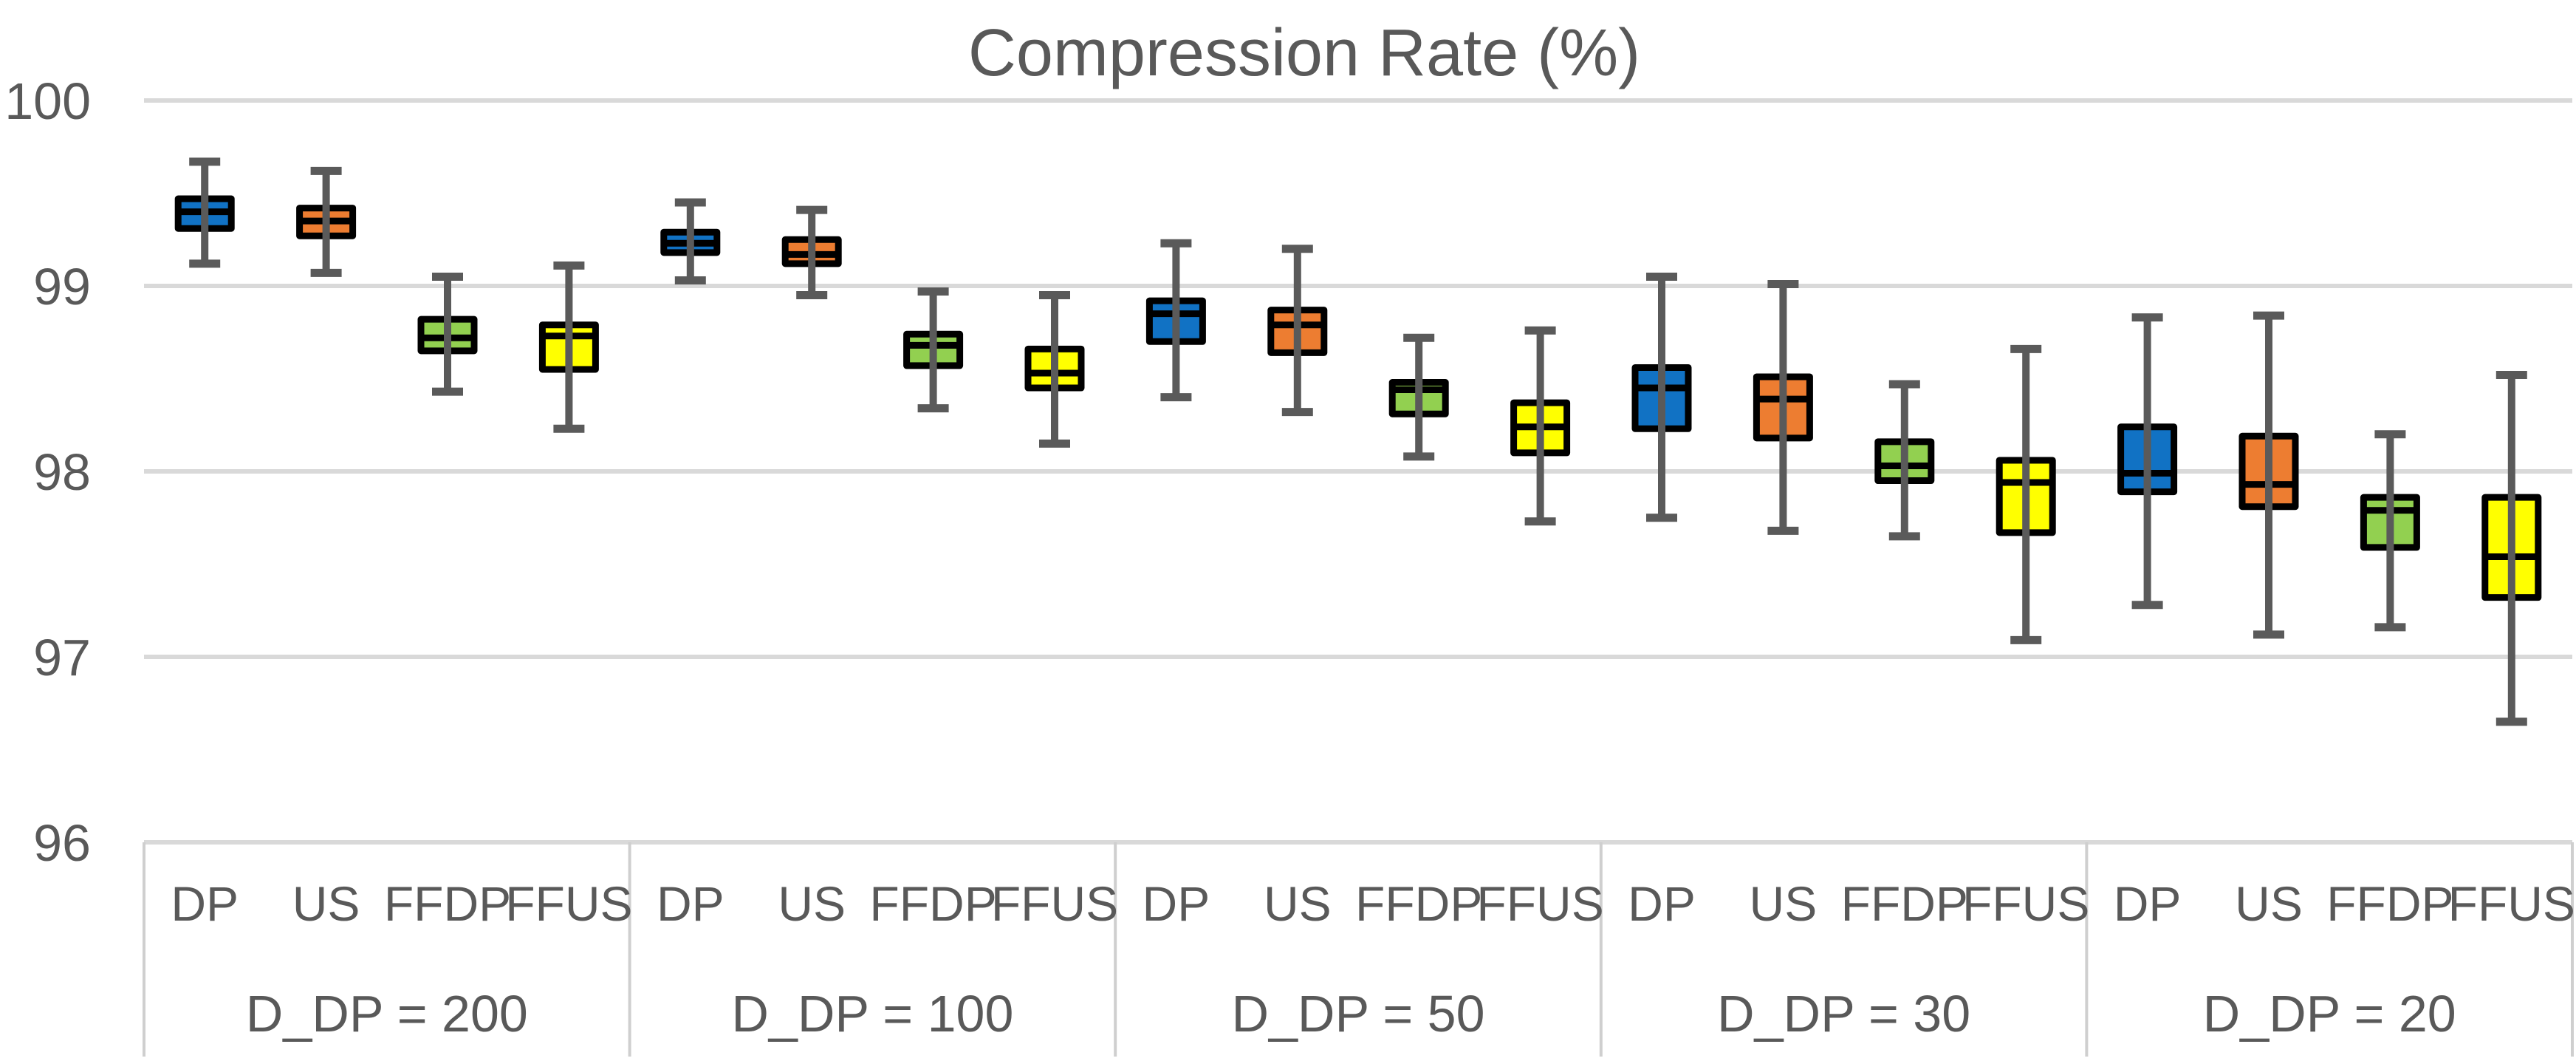 This screenshot has height=1061, width=2576. I want to click on box-D_DP=100-FFUS, so click(1054, 369).